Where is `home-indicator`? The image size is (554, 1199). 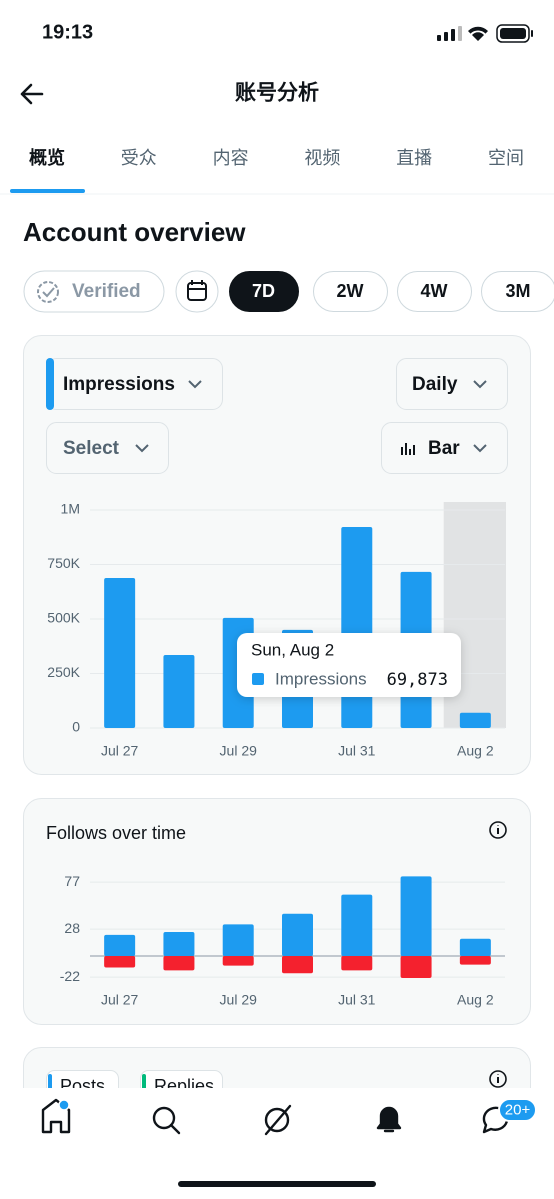
home-indicator is located at coordinates (277, 1184).